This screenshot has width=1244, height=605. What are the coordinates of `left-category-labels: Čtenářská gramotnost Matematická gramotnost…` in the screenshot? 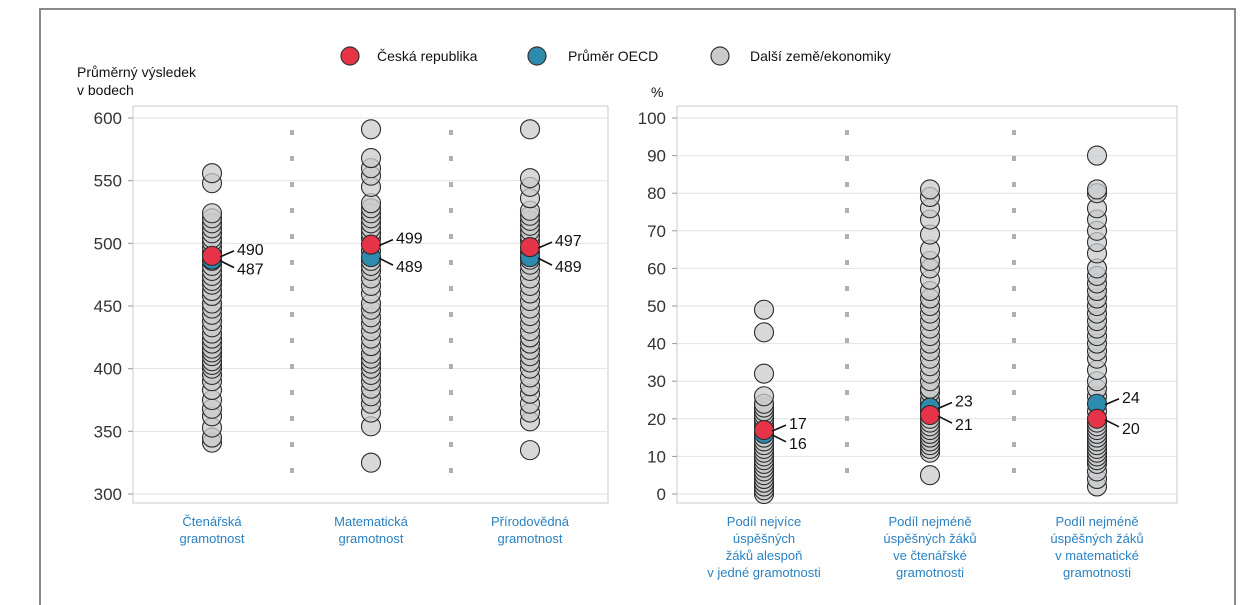 It's located at (374, 530).